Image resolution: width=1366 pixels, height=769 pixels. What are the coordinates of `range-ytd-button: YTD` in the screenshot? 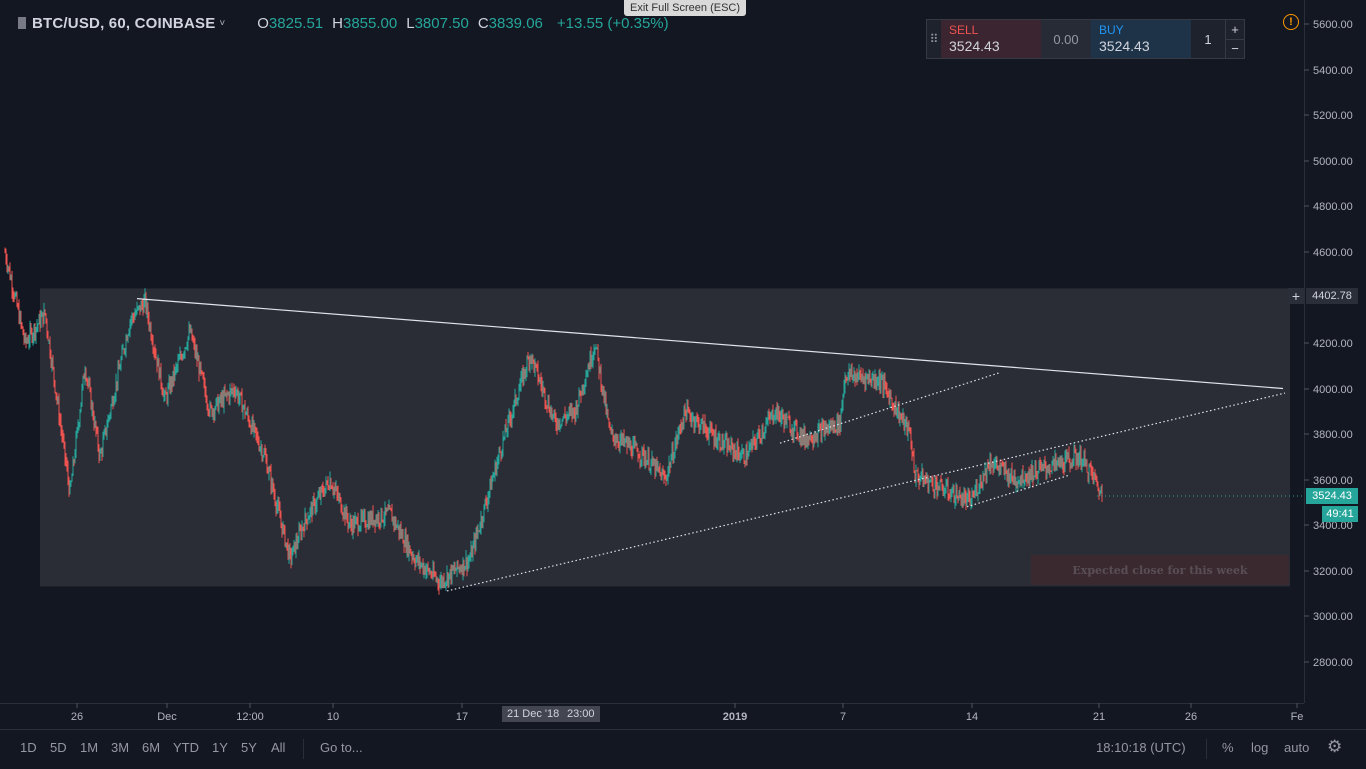 It's located at (186, 747).